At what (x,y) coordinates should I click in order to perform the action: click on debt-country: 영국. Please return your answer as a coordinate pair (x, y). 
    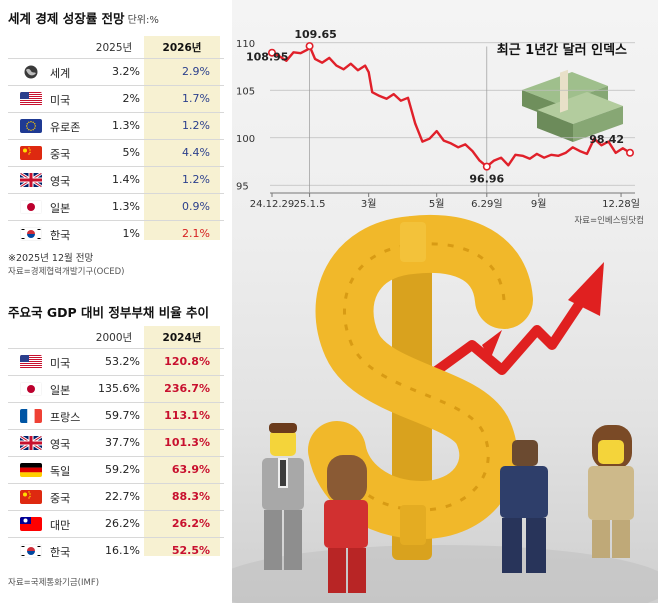
    Looking at the image, I should click on (60, 444).